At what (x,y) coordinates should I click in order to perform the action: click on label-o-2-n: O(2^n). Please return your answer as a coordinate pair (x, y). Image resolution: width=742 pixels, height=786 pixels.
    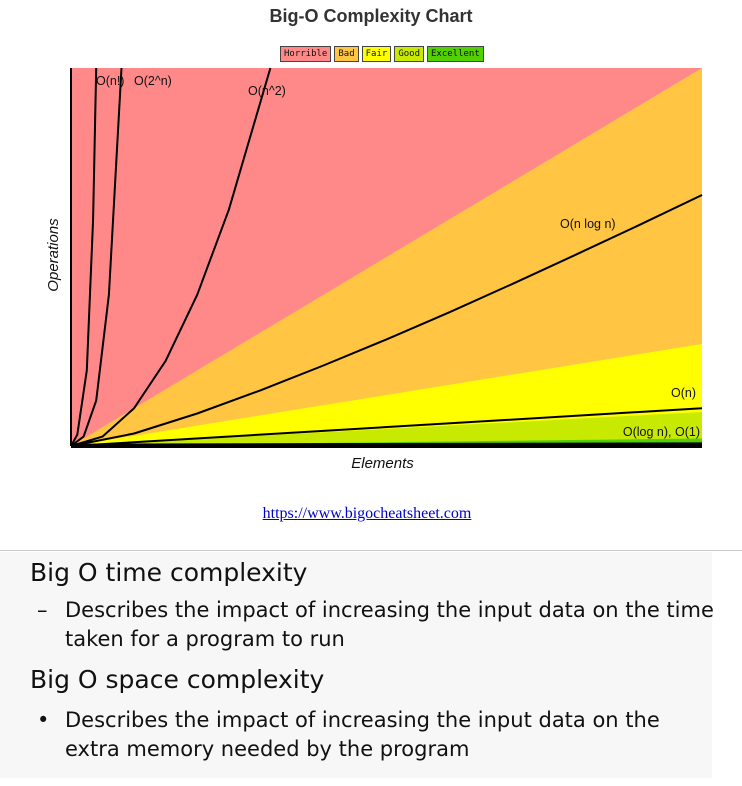
    Looking at the image, I should click on (153, 81).